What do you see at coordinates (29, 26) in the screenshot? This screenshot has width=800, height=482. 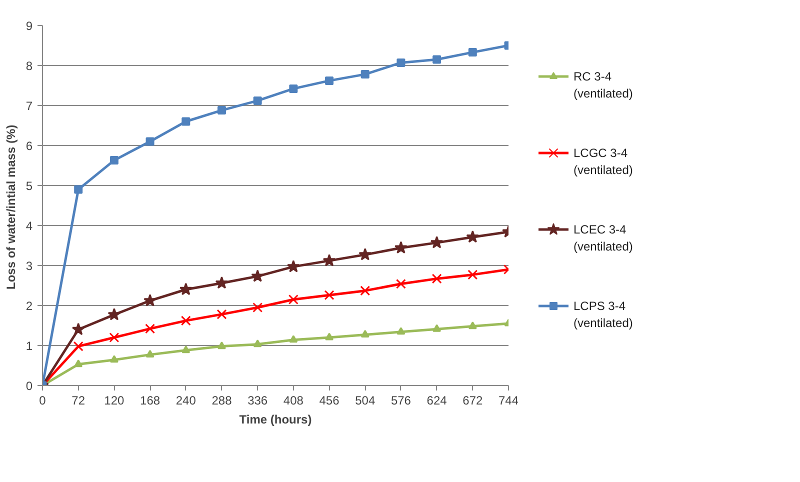 I see `y-tick-label: 9` at bounding box center [29, 26].